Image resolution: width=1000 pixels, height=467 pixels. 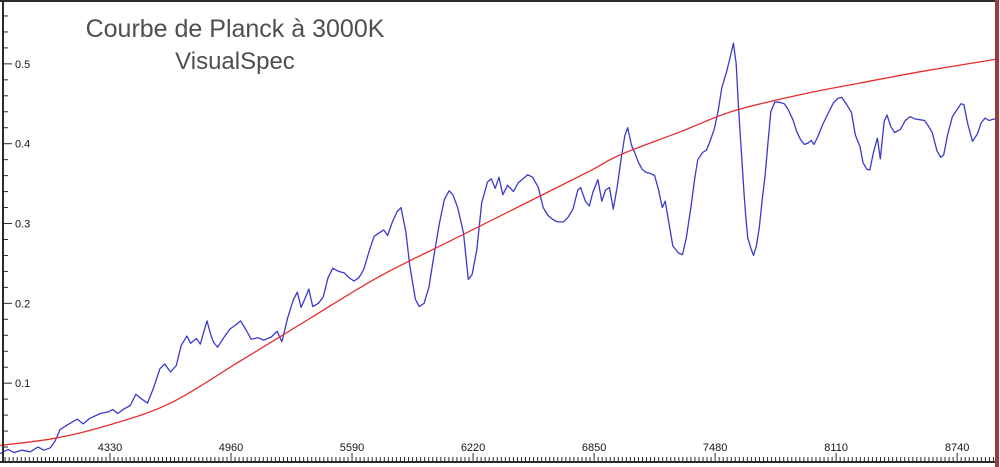 I want to click on y-axis-line, so click(x=3, y=231).